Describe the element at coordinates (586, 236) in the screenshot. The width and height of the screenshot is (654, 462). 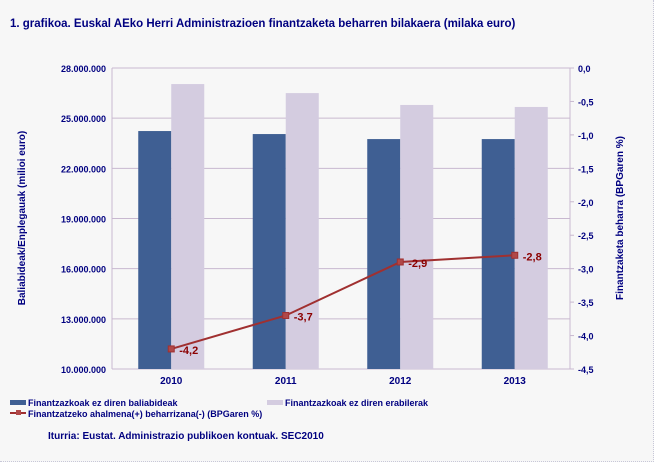
I see `y2-tick-label: -2,5` at that location.